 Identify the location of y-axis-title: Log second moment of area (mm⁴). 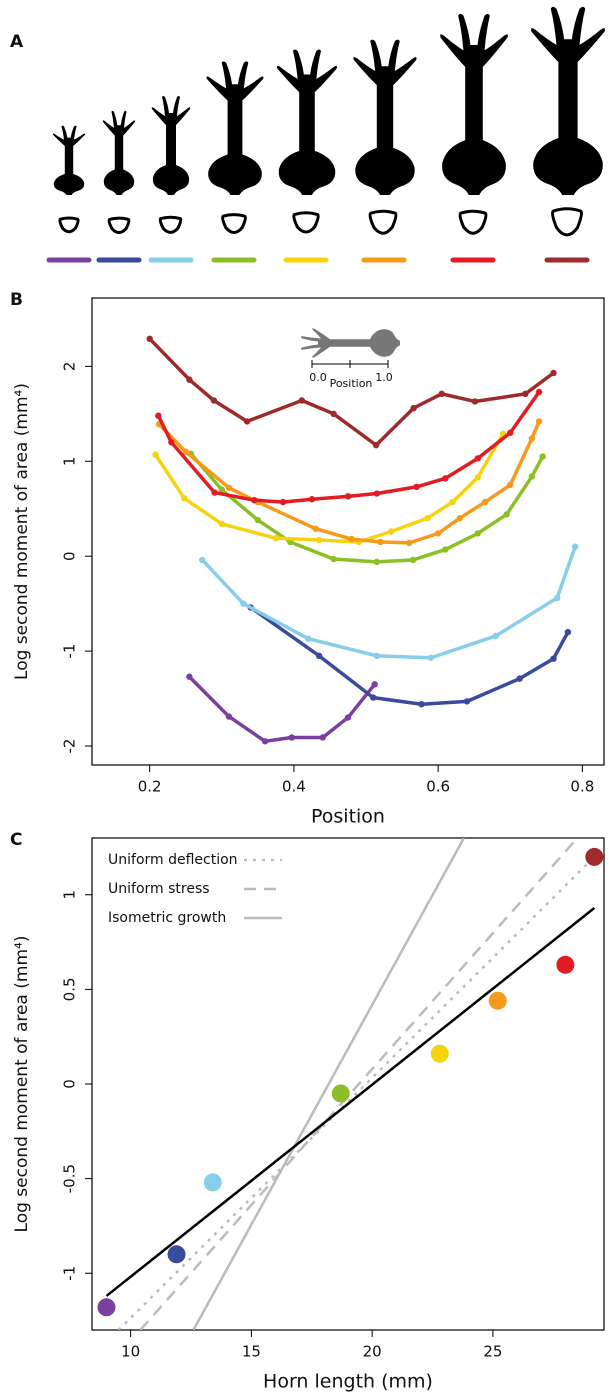
(22, 1084).